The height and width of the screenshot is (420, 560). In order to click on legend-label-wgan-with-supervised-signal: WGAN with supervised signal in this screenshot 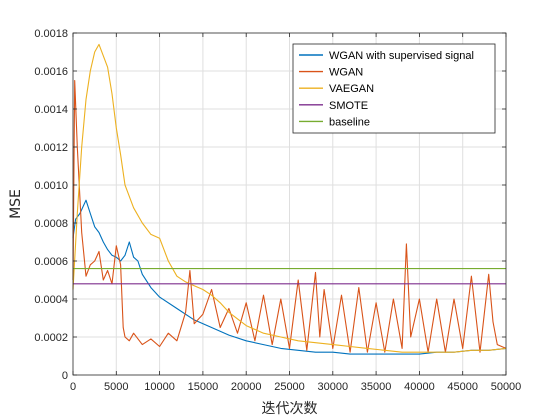, I will do `click(401, 56)`.